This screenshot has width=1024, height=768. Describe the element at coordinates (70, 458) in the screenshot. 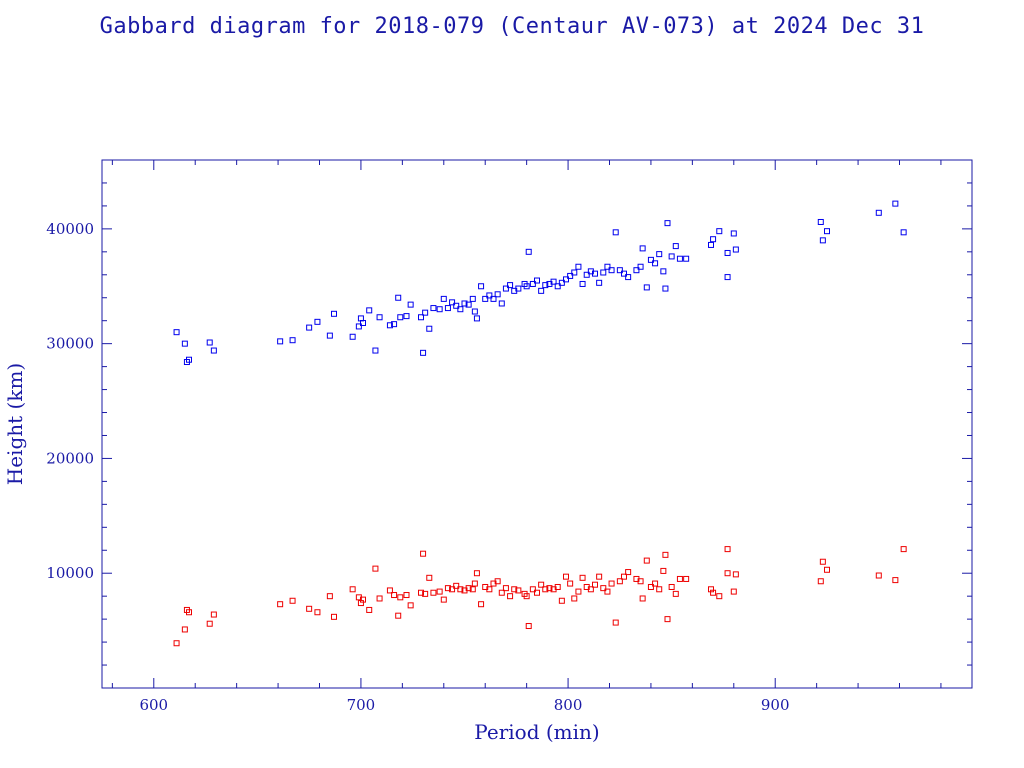

I see `y-tick-label: 20000` at that location.